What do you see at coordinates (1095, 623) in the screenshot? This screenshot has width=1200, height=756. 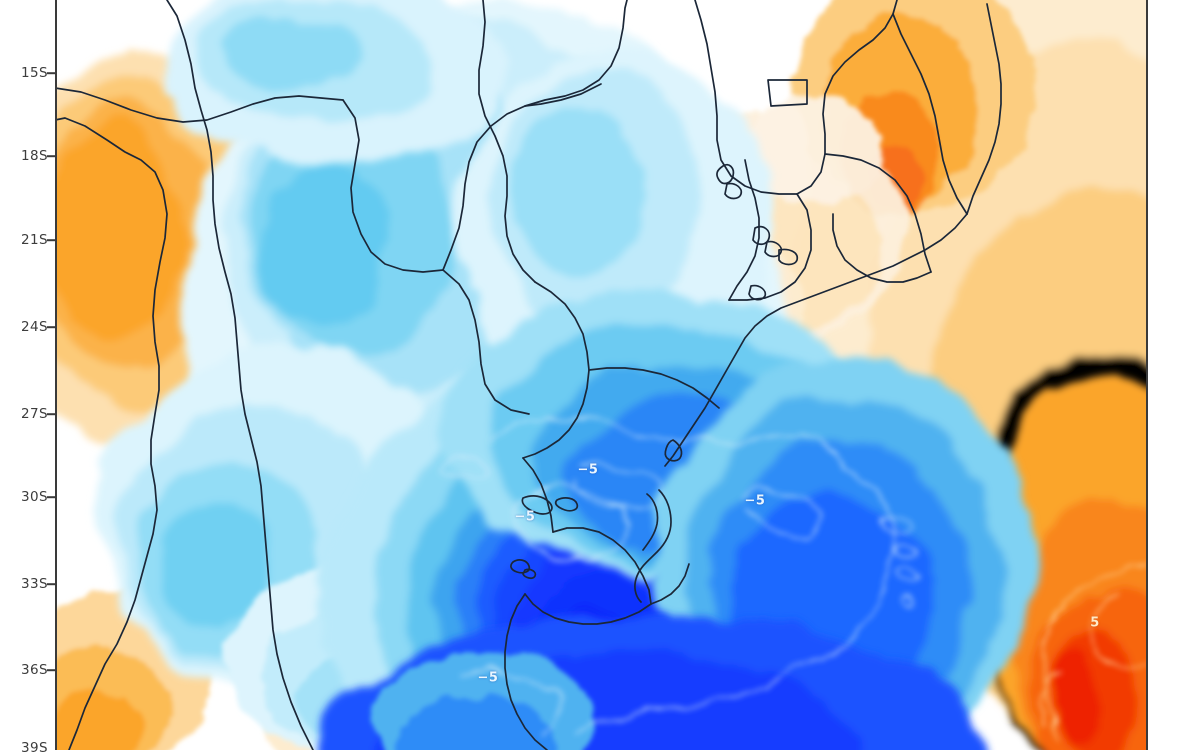 I see `contour-label: 5` at bounding box center [1095, 623].